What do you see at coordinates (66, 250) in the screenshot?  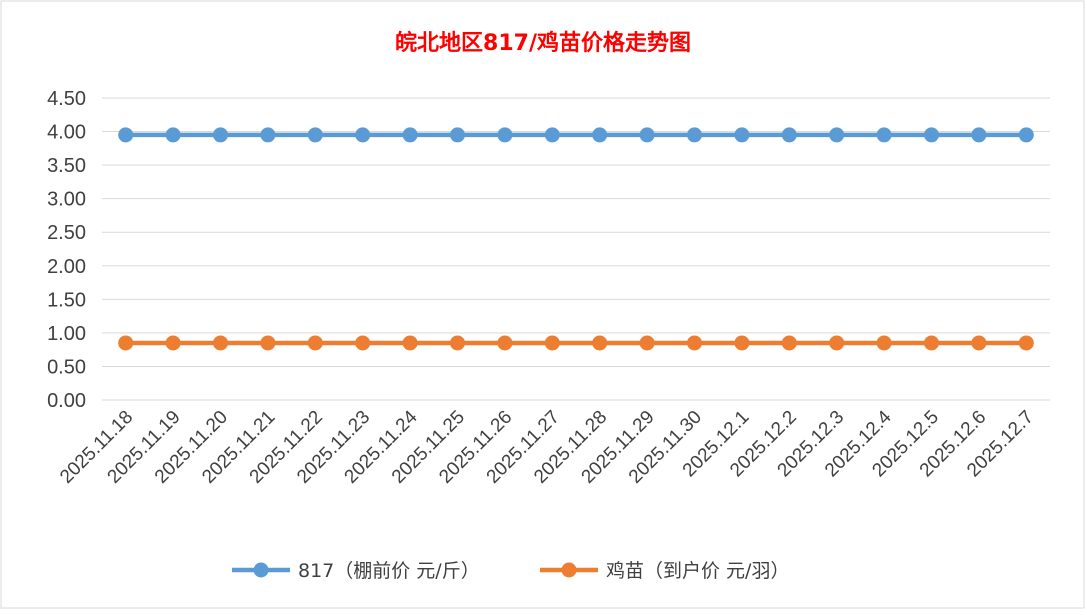 I see `y-axis-ticks: 0.00 0.50 1.00 1.50 2.00 2.50 3.00 3.50 4.00 4.50` at bounding box center [66, 250].